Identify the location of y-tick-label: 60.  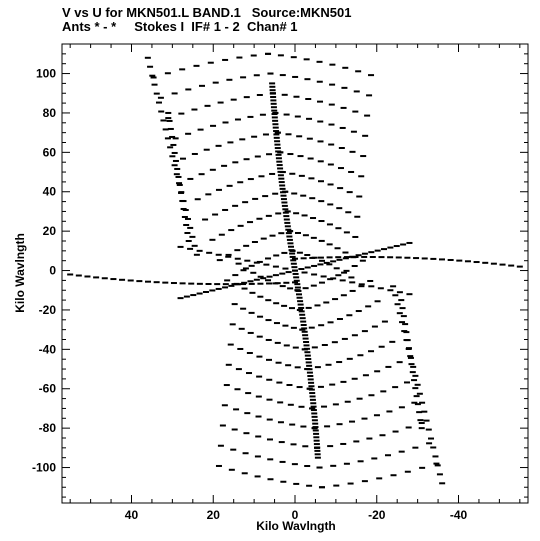
(50, 152).